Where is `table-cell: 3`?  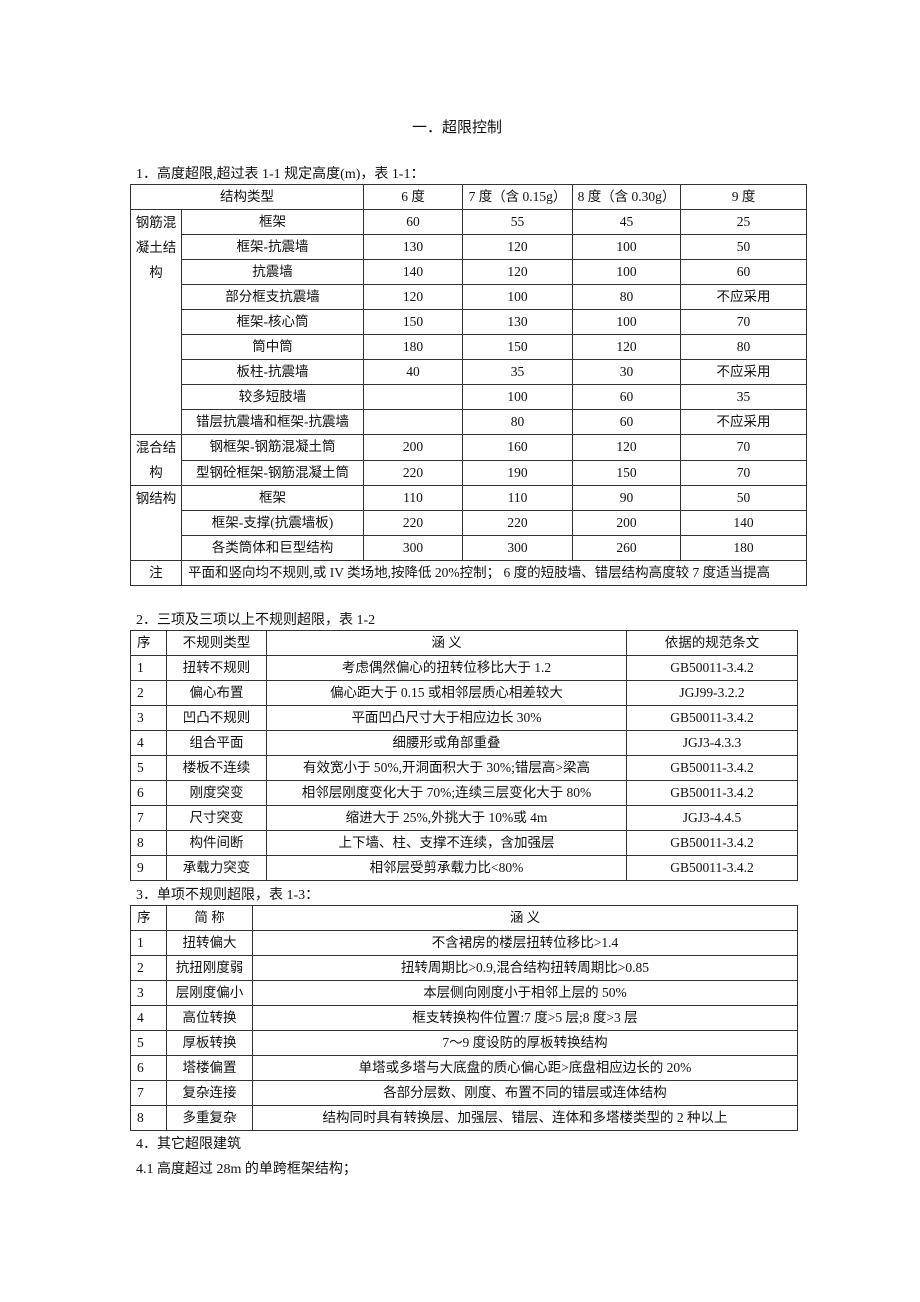 table-cell: 3 is located at coordinates (148, 718).